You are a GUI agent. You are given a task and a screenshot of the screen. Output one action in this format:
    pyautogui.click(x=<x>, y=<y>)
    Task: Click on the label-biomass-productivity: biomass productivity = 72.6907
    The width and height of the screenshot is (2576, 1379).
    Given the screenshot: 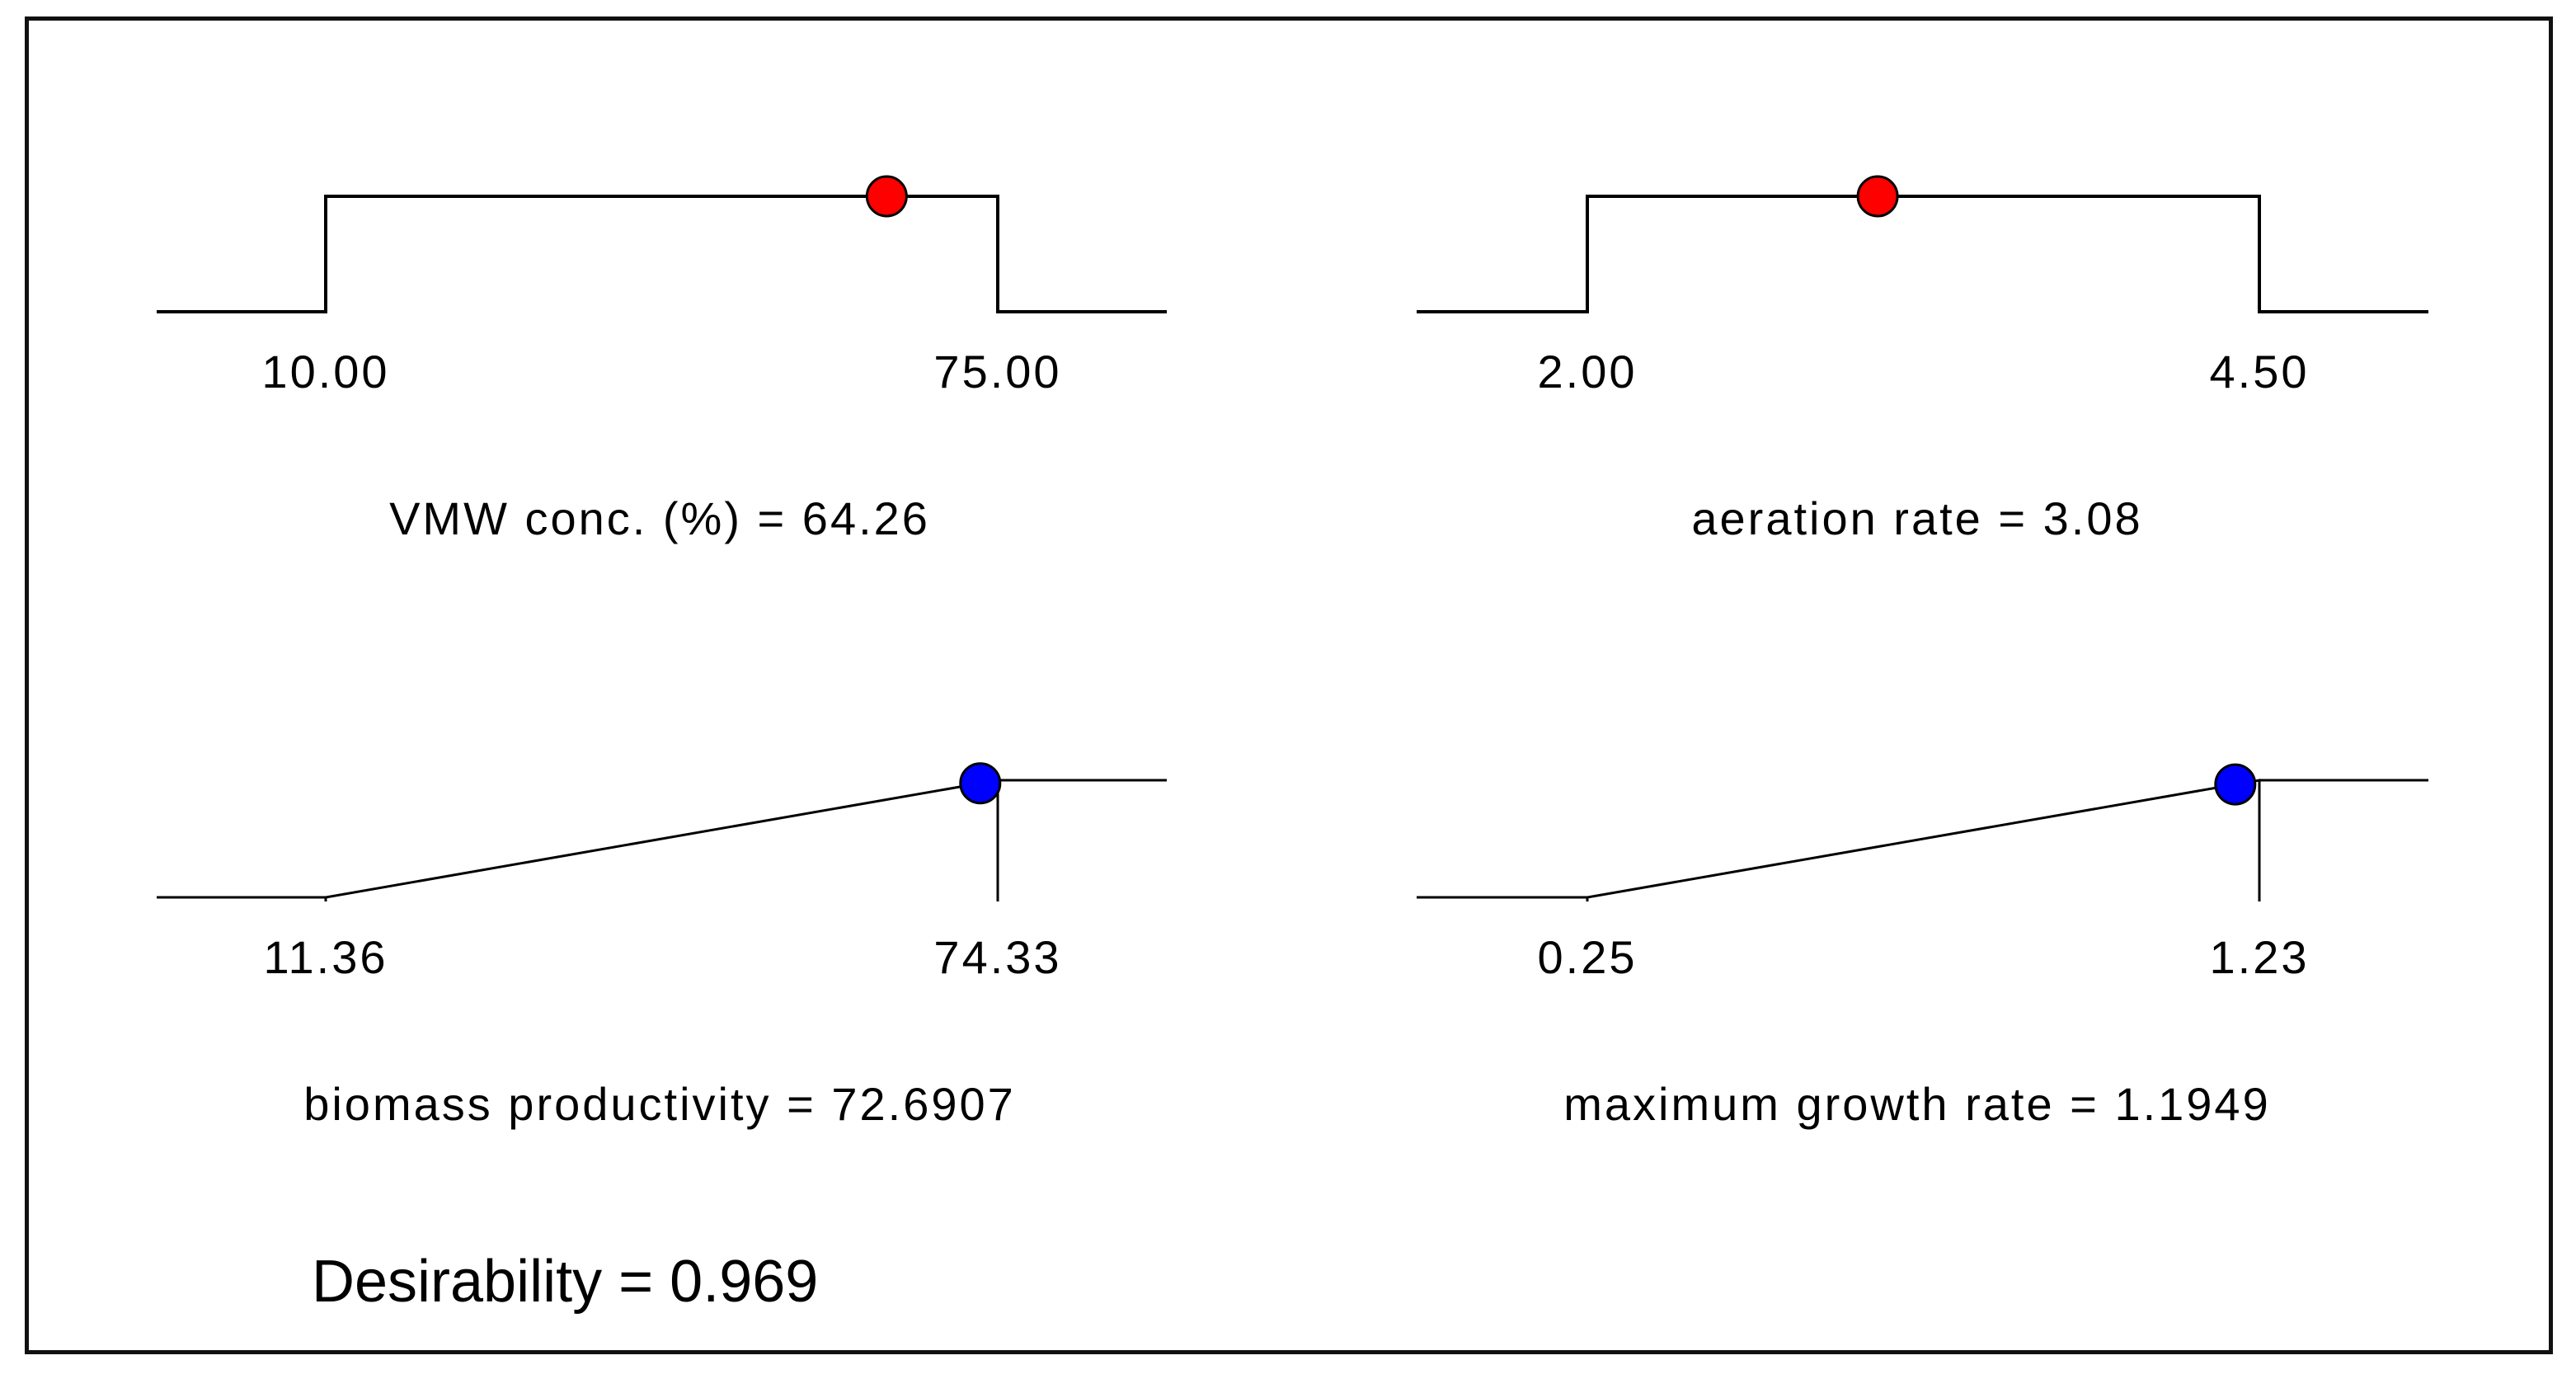 What is the action you would take?
    pyautogui.click(x=659, y=1104)
    